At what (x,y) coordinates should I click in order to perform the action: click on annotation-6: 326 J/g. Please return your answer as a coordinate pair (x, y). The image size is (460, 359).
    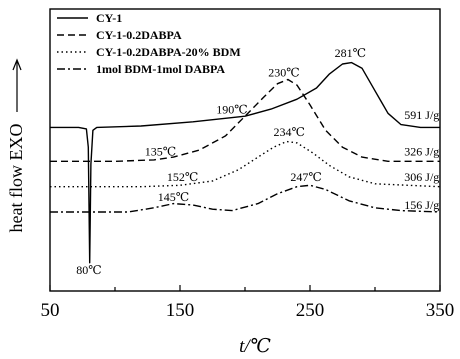
    Looking at the image, I should click on (421, 152).